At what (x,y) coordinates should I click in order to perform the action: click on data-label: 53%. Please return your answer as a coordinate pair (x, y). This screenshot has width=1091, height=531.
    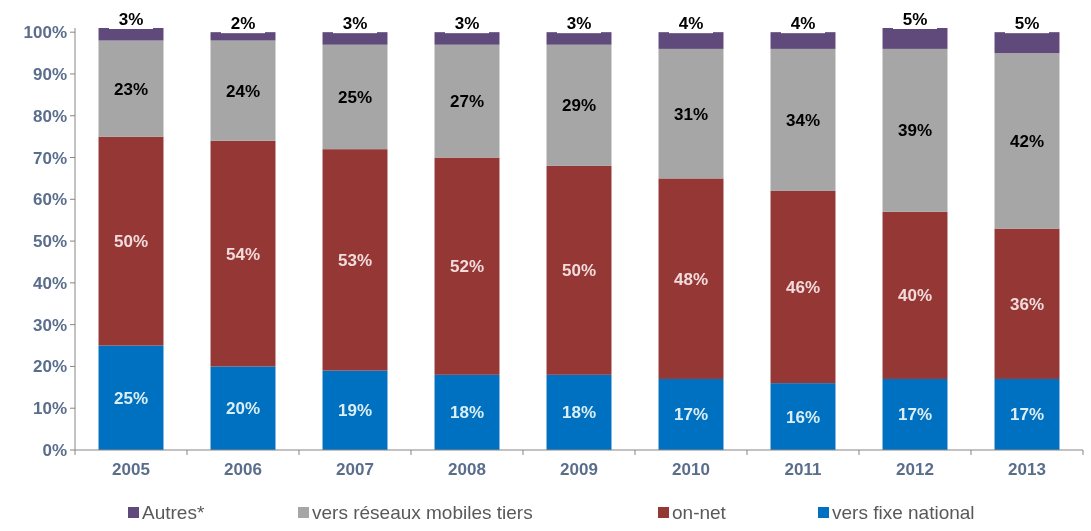
    Looking at the image, I should click on (355, 260).